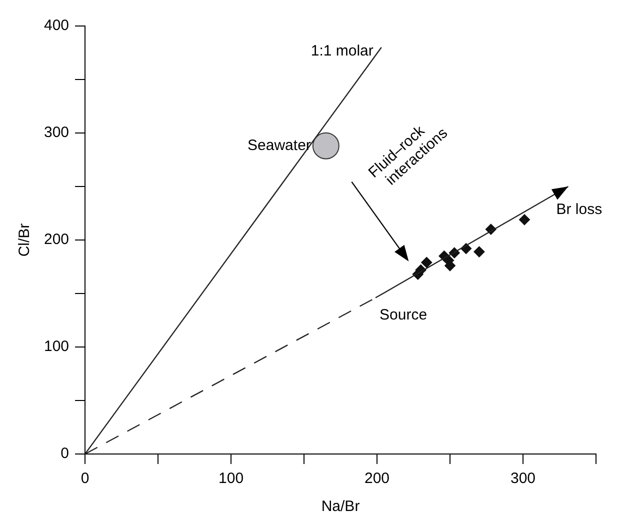 This screenshot has width=618, height=532. What do you see at coordinates (85, 479) in the screenshot?
I see `x-tick-label: 0` at bounding box center [85, 479].